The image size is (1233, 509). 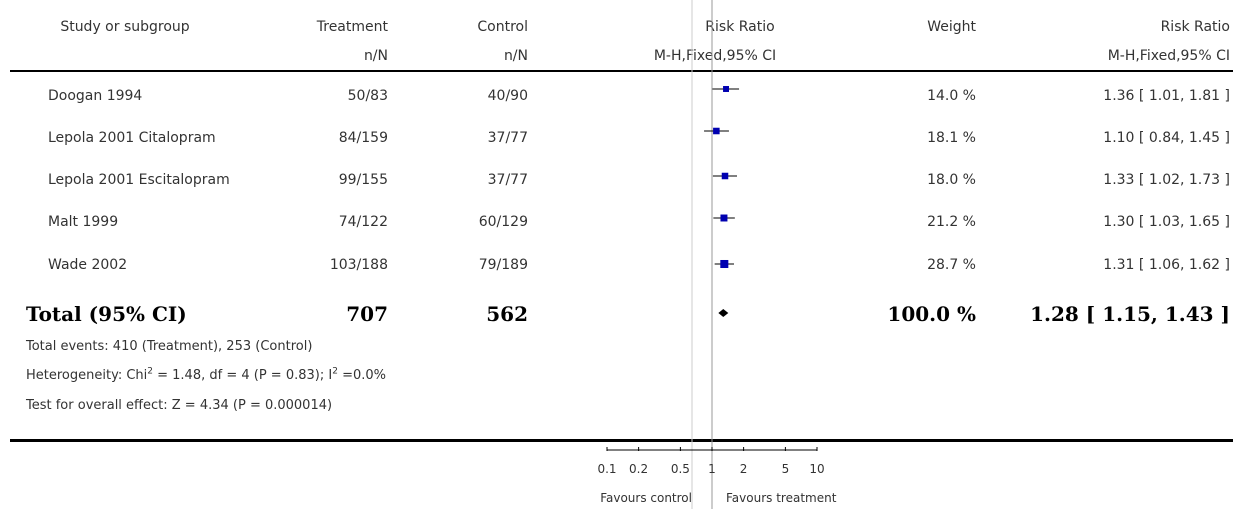 I want to click on favours-treatment-label: Favours treatment, so click(x=781, y=498).